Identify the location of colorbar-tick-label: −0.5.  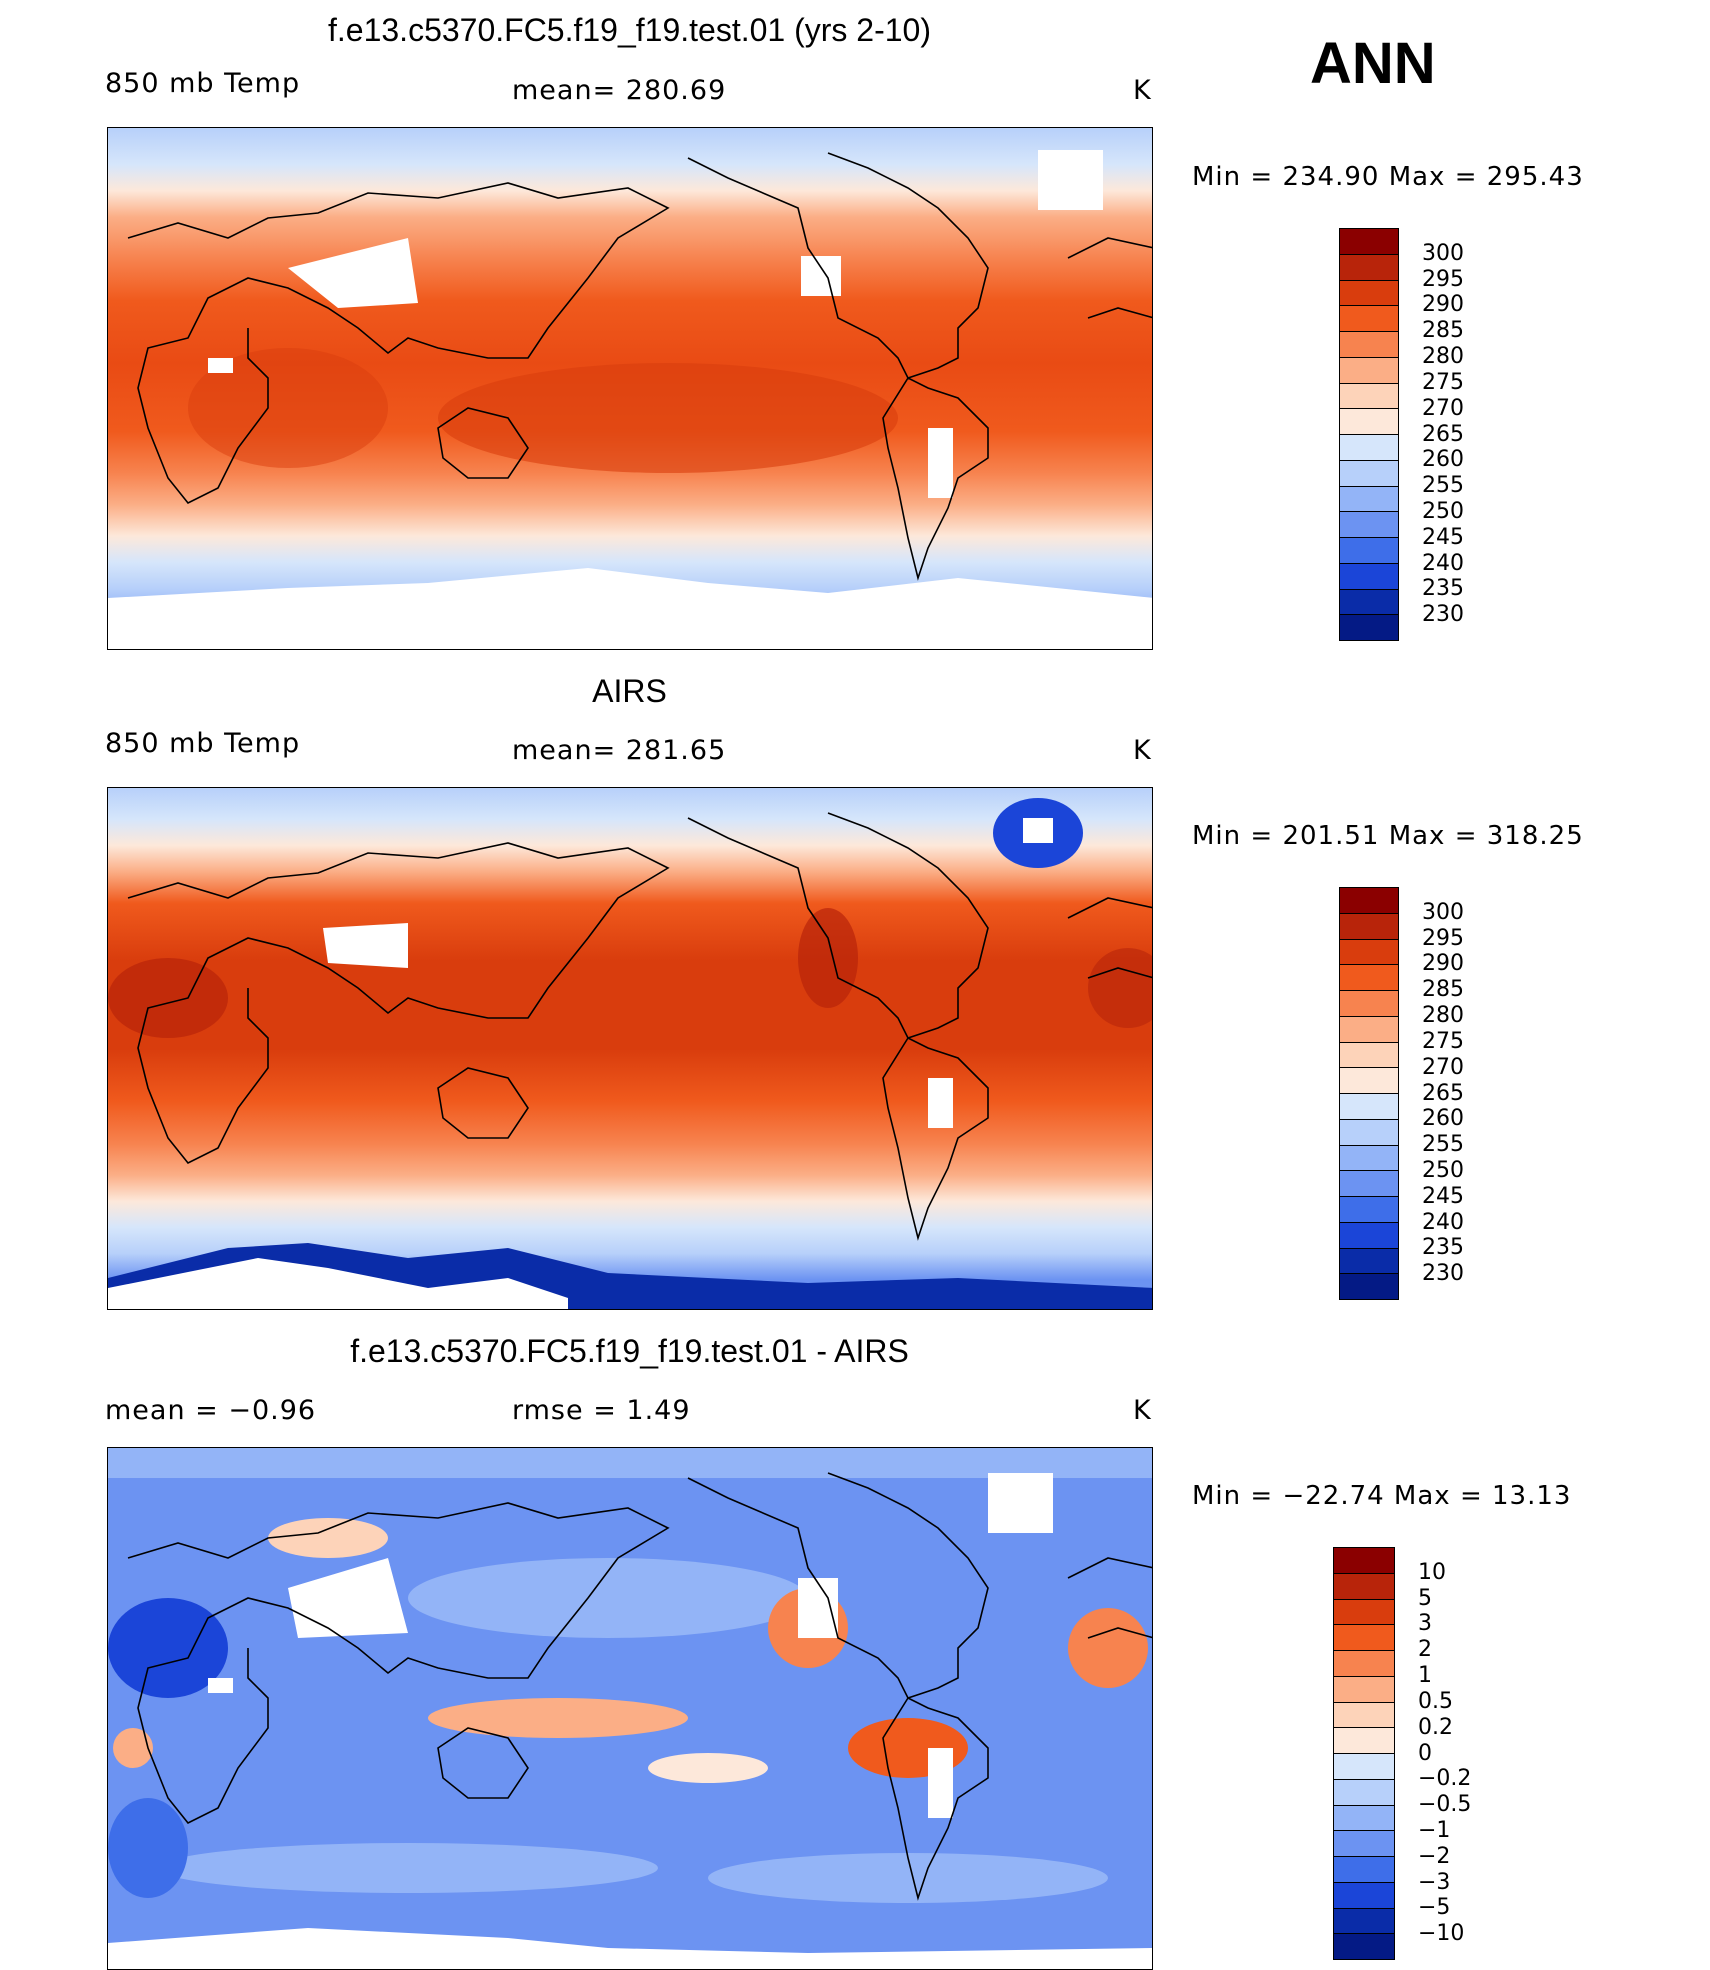
(1445, 1805).